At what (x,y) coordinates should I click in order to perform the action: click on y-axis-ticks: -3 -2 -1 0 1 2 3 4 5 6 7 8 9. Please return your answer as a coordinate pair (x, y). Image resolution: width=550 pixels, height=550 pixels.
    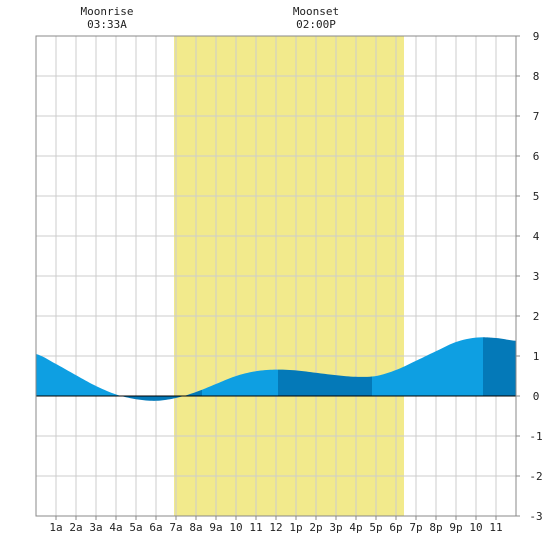
    Looking at the image, I should click on (529, 276).